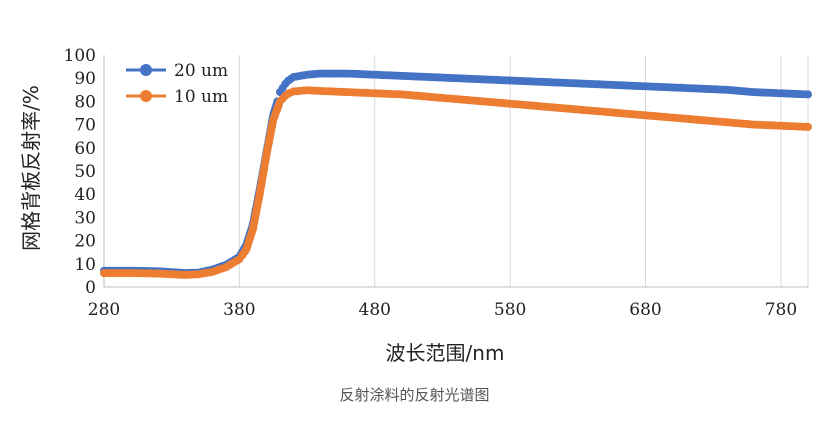  What do you see at coordinates (85, 195) in the screenshot?
I see `y-tick-label-4: 40` at bounding box center [85, 195].